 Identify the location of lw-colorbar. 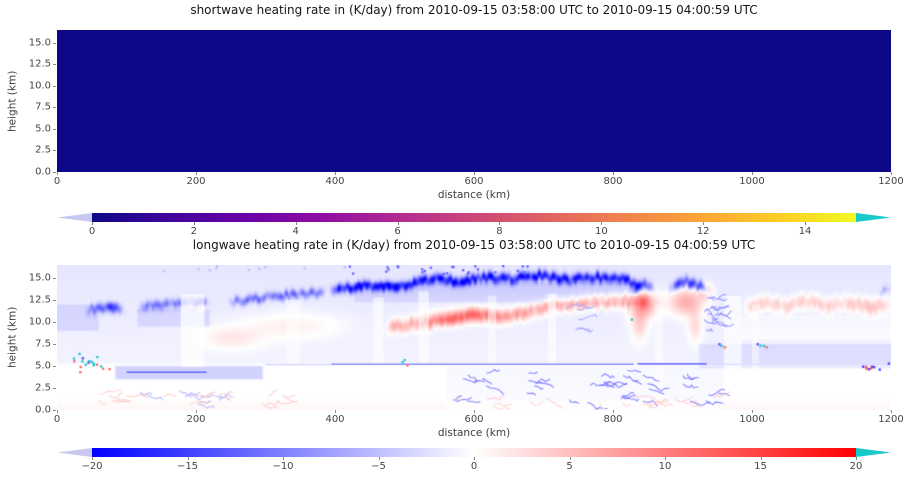
(474, 452).